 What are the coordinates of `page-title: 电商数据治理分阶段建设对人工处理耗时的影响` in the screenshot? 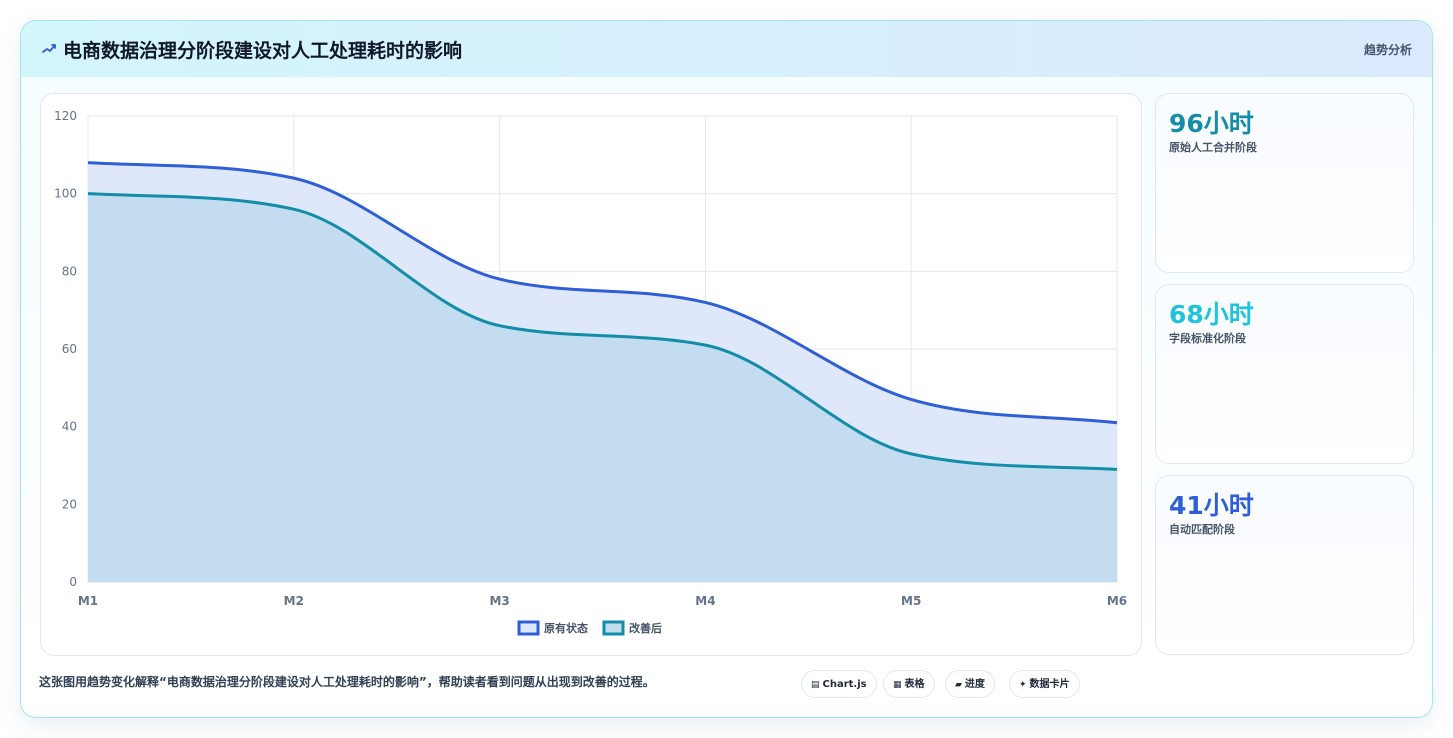 It's located at (263, 51).